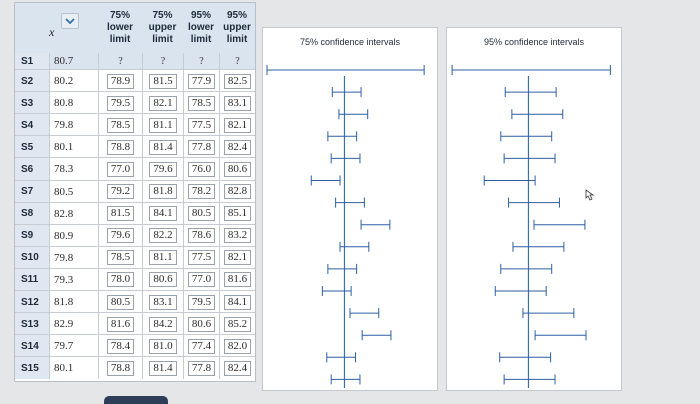  I want to click on column-header-kind: upper, so click(162, 27).